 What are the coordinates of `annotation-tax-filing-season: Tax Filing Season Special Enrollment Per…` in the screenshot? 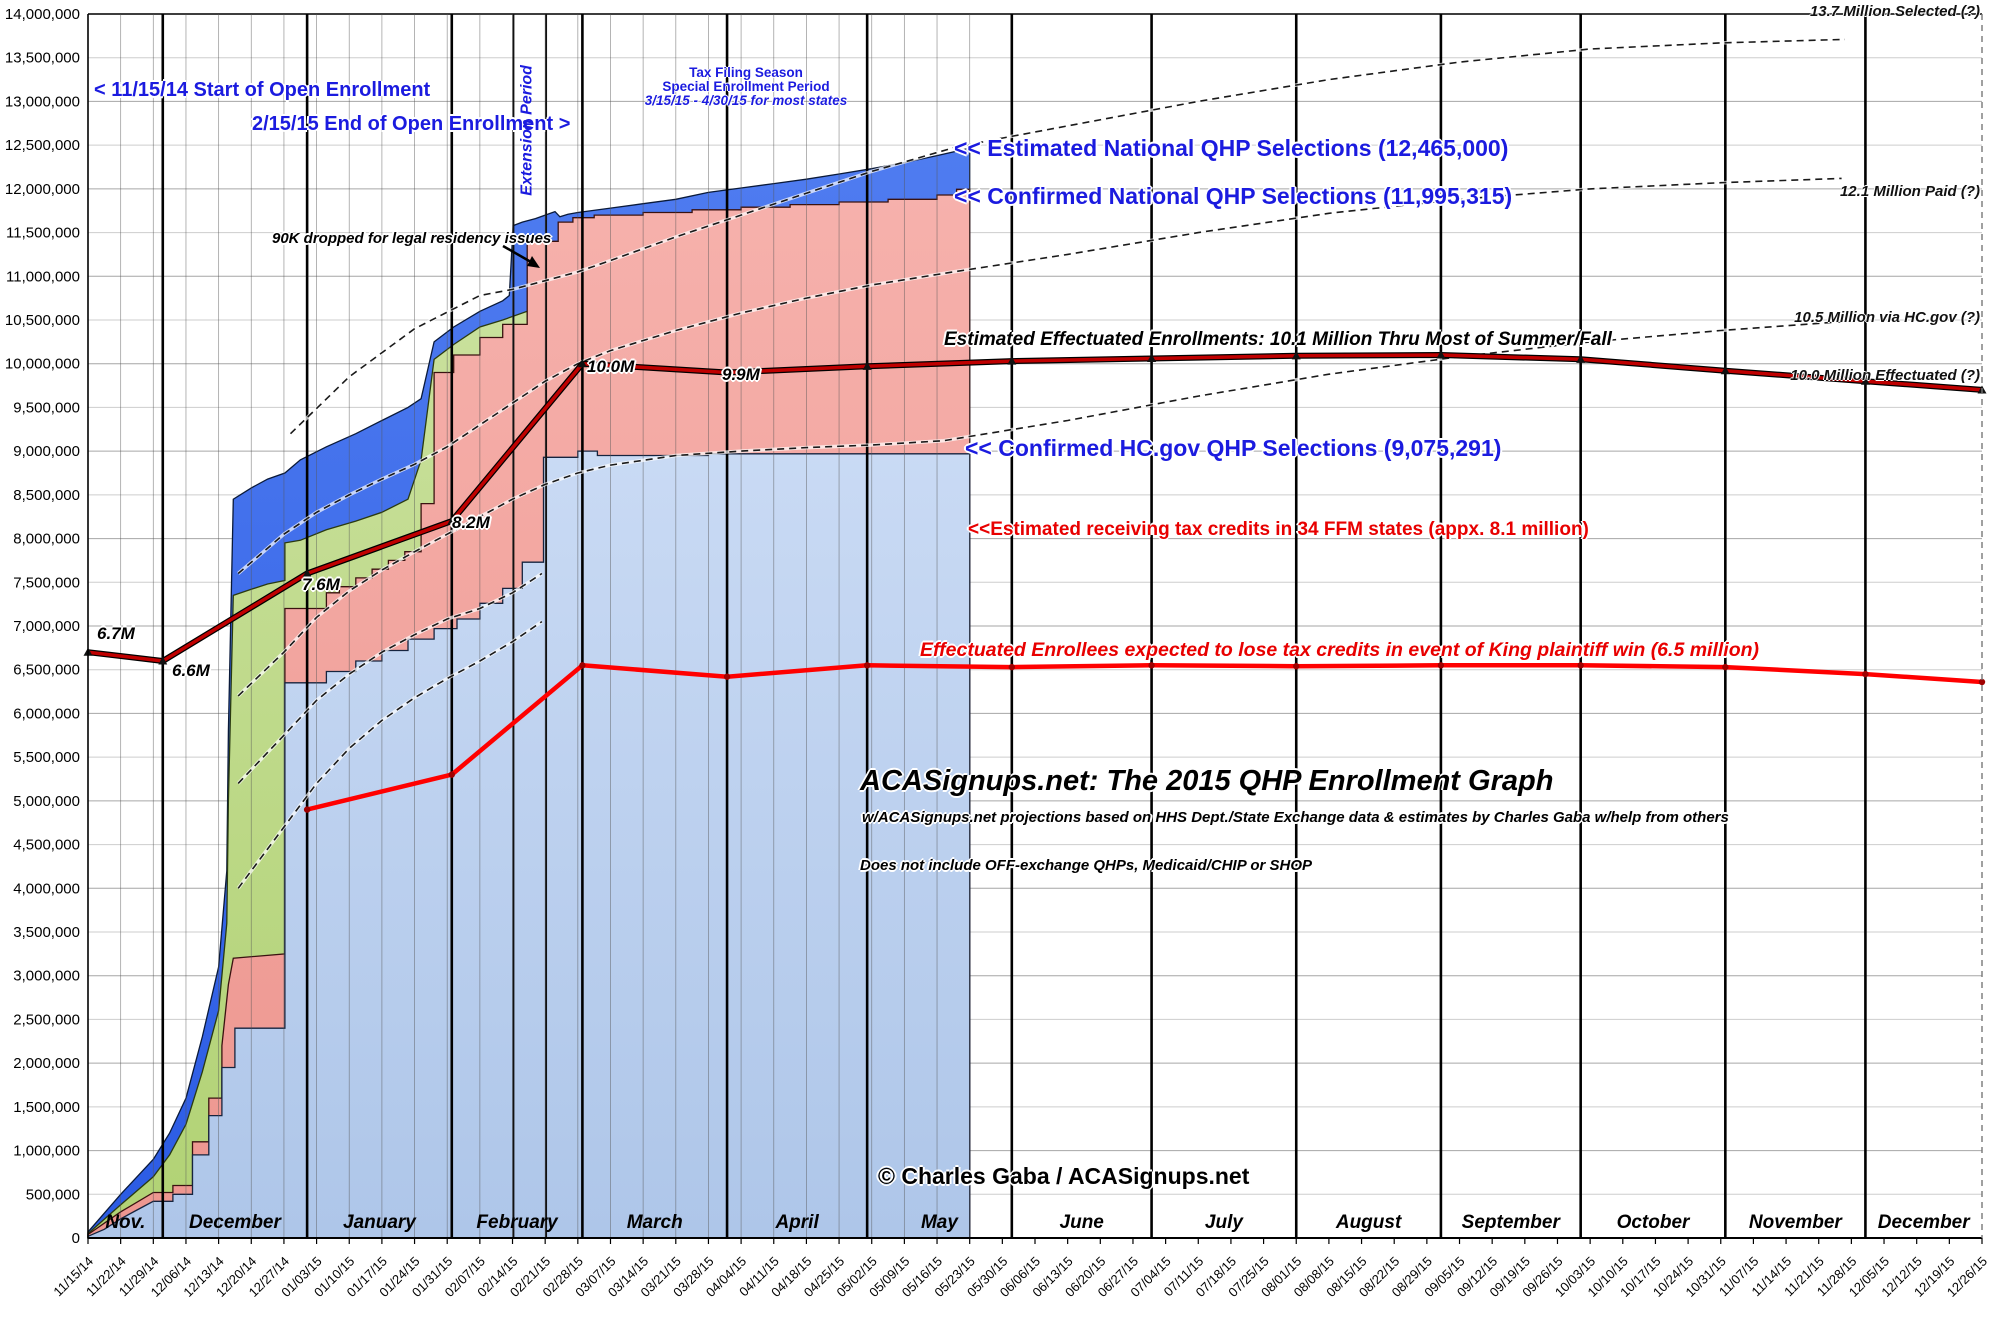 It's located at (746, 87).